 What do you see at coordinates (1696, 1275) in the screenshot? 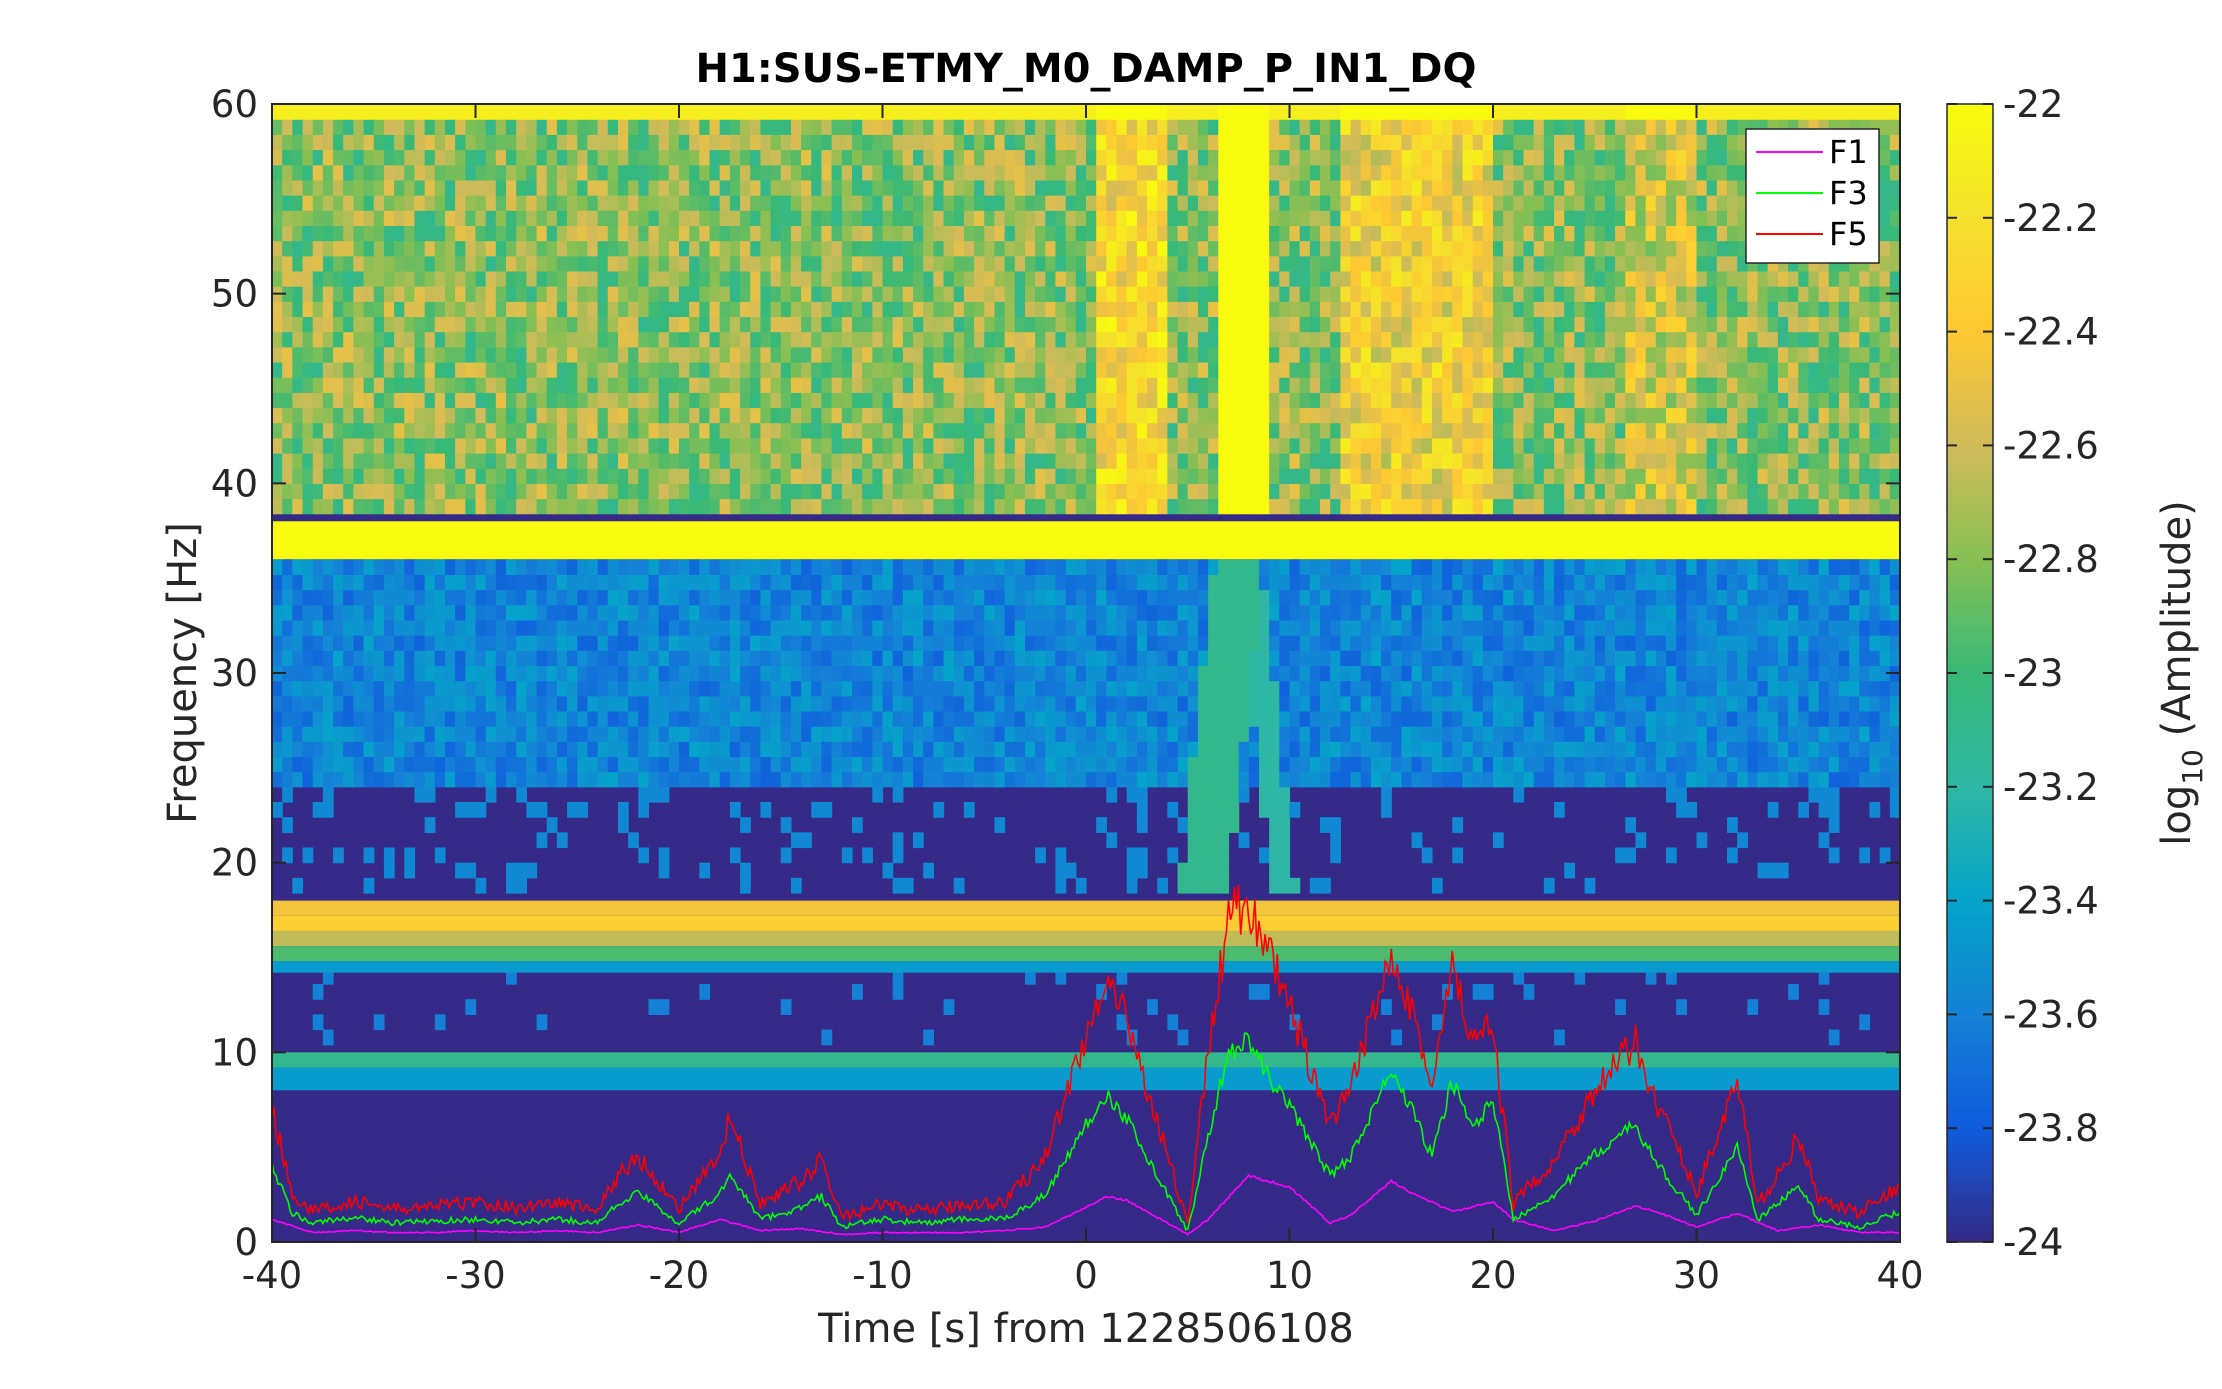
I see `x-tick-label: 30` at bounding box center [1696, 1275].